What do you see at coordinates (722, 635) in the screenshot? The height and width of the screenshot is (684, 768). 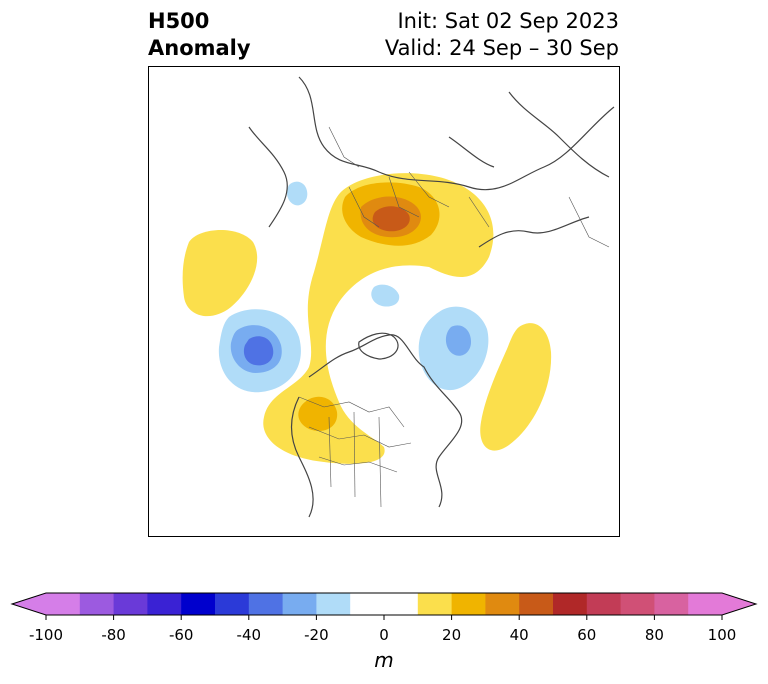 I see `colorbar-tick-label: 100` at bounding box center [722, 635].